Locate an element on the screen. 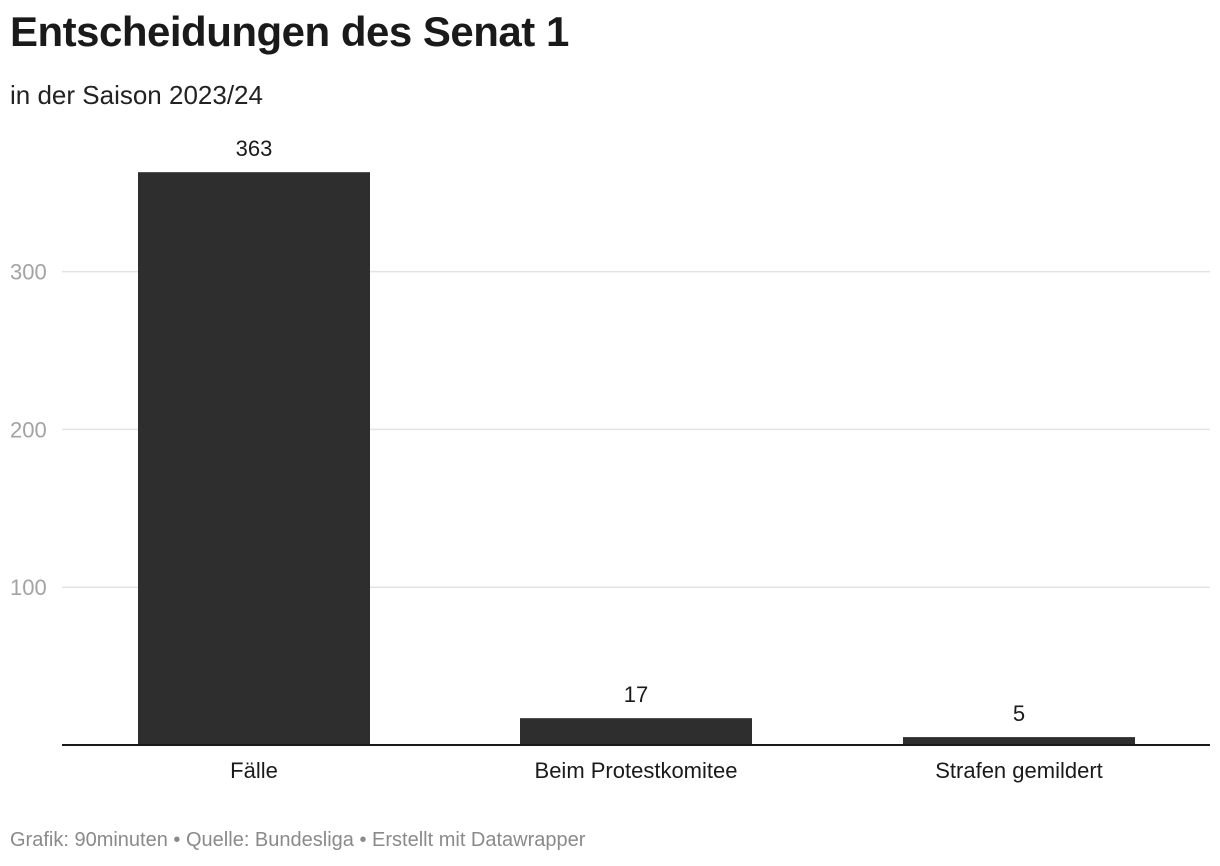  footer-tool: Erstellt mit Datawrapper is located at coordinates (479, 840).